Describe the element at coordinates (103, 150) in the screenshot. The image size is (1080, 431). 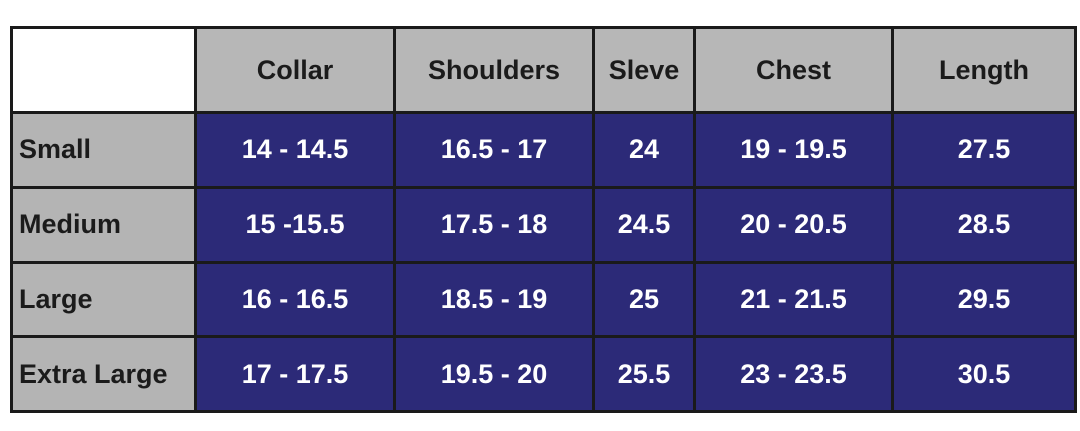
I see `row-header-small: Small` at that location.